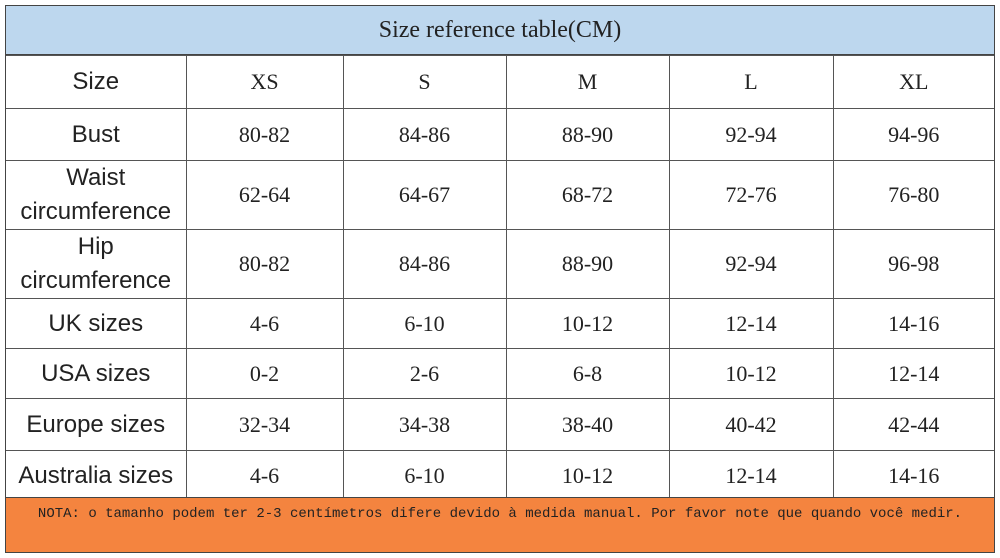  I want to click on header-row: Size XS S M L XL, so click(500, 82).